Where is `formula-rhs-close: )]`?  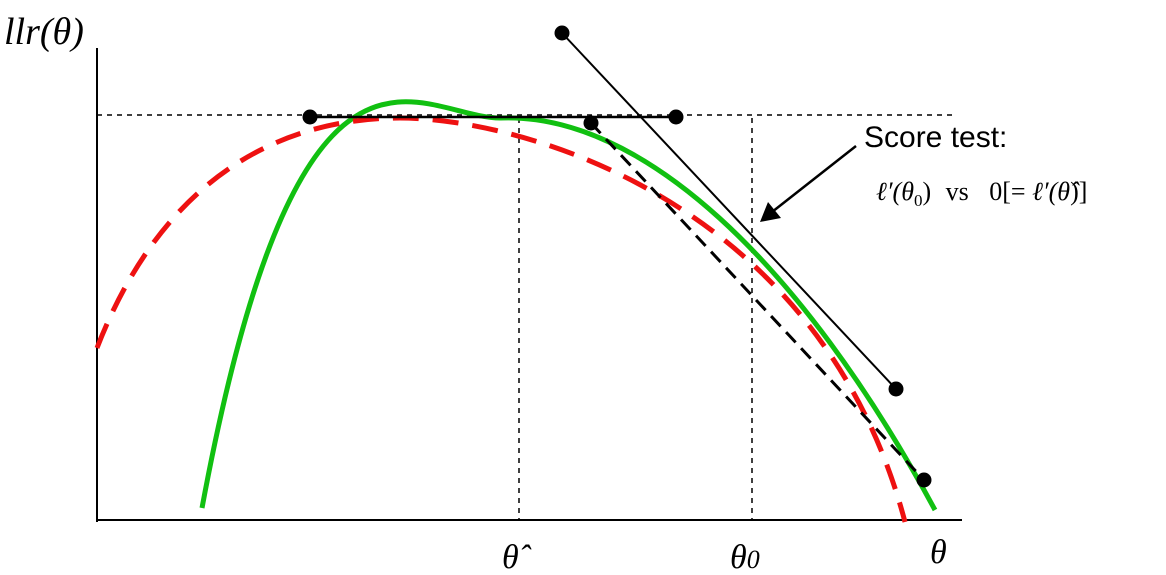 formula-rhs-close: )] is located at coordinates (1078, 191).